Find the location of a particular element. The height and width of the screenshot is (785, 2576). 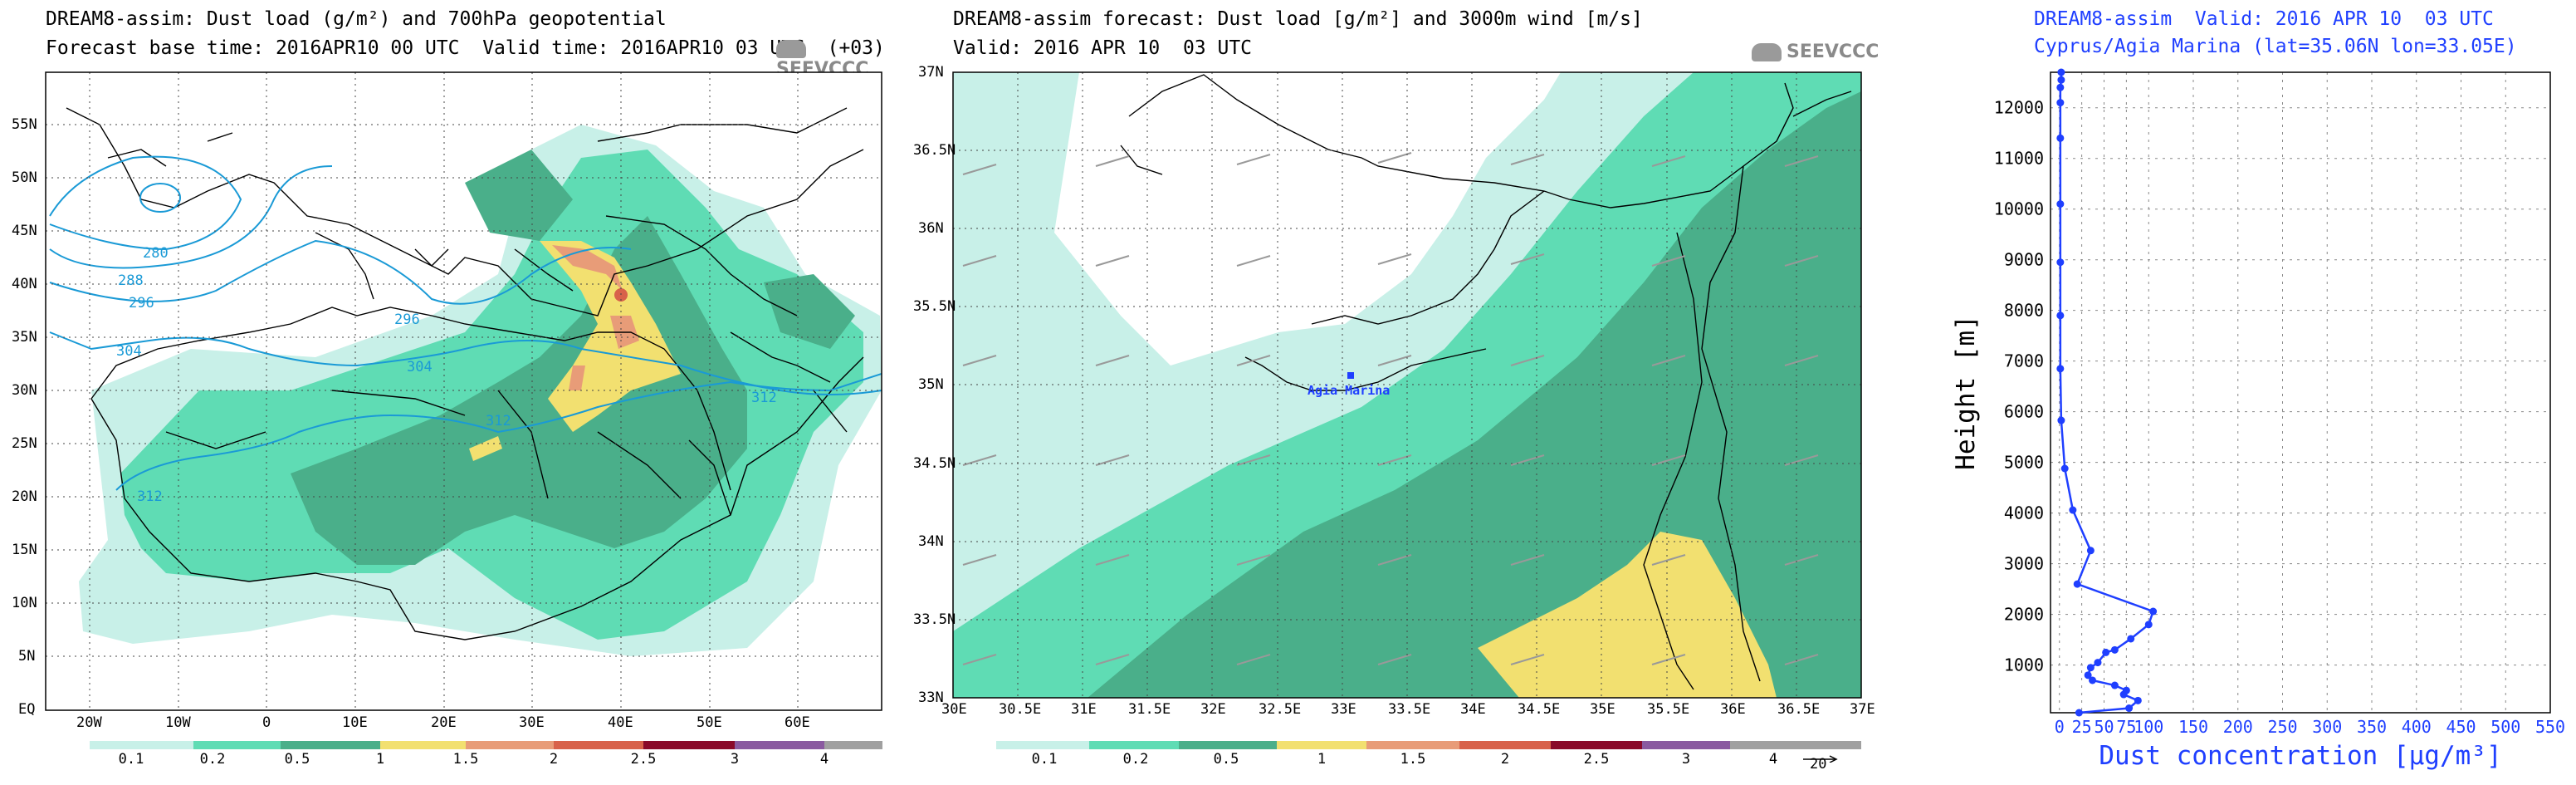

y-tick-label: 9000 is located at coordinates (2024, 260).